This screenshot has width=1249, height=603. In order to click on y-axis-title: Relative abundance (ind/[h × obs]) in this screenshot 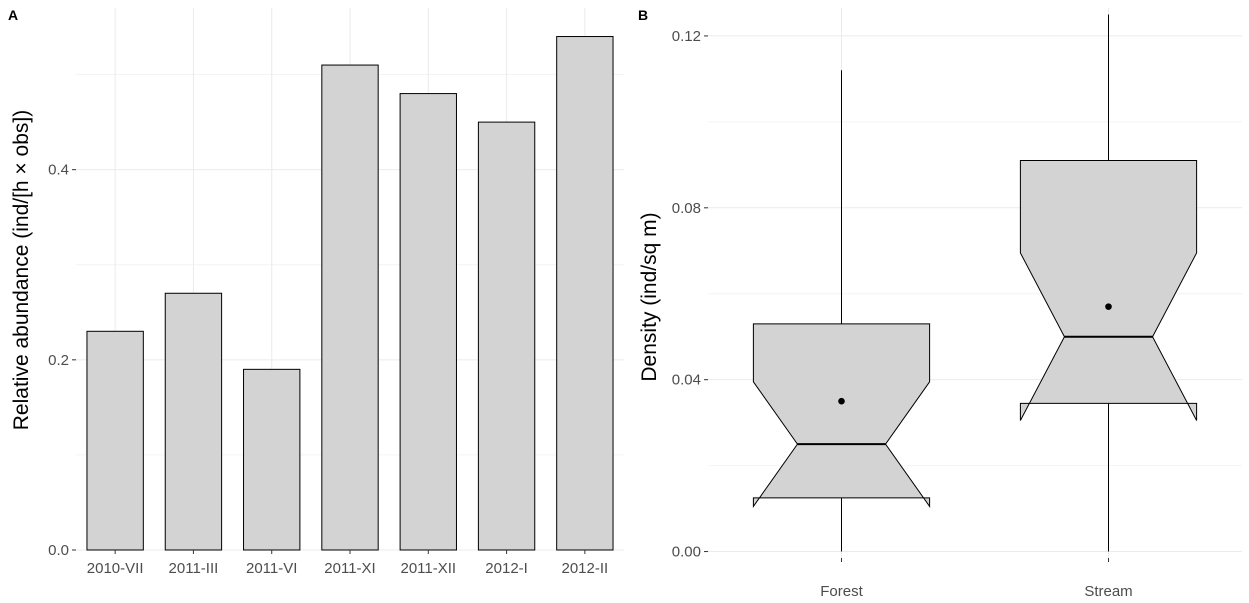, I will do `click(21, 270)`.